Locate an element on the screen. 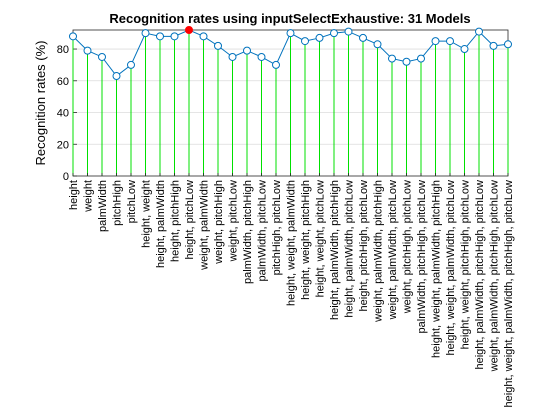 The width and height of the screenshot is (560, 420). y-tick-label: 0 is located at coordinates (66, 177).